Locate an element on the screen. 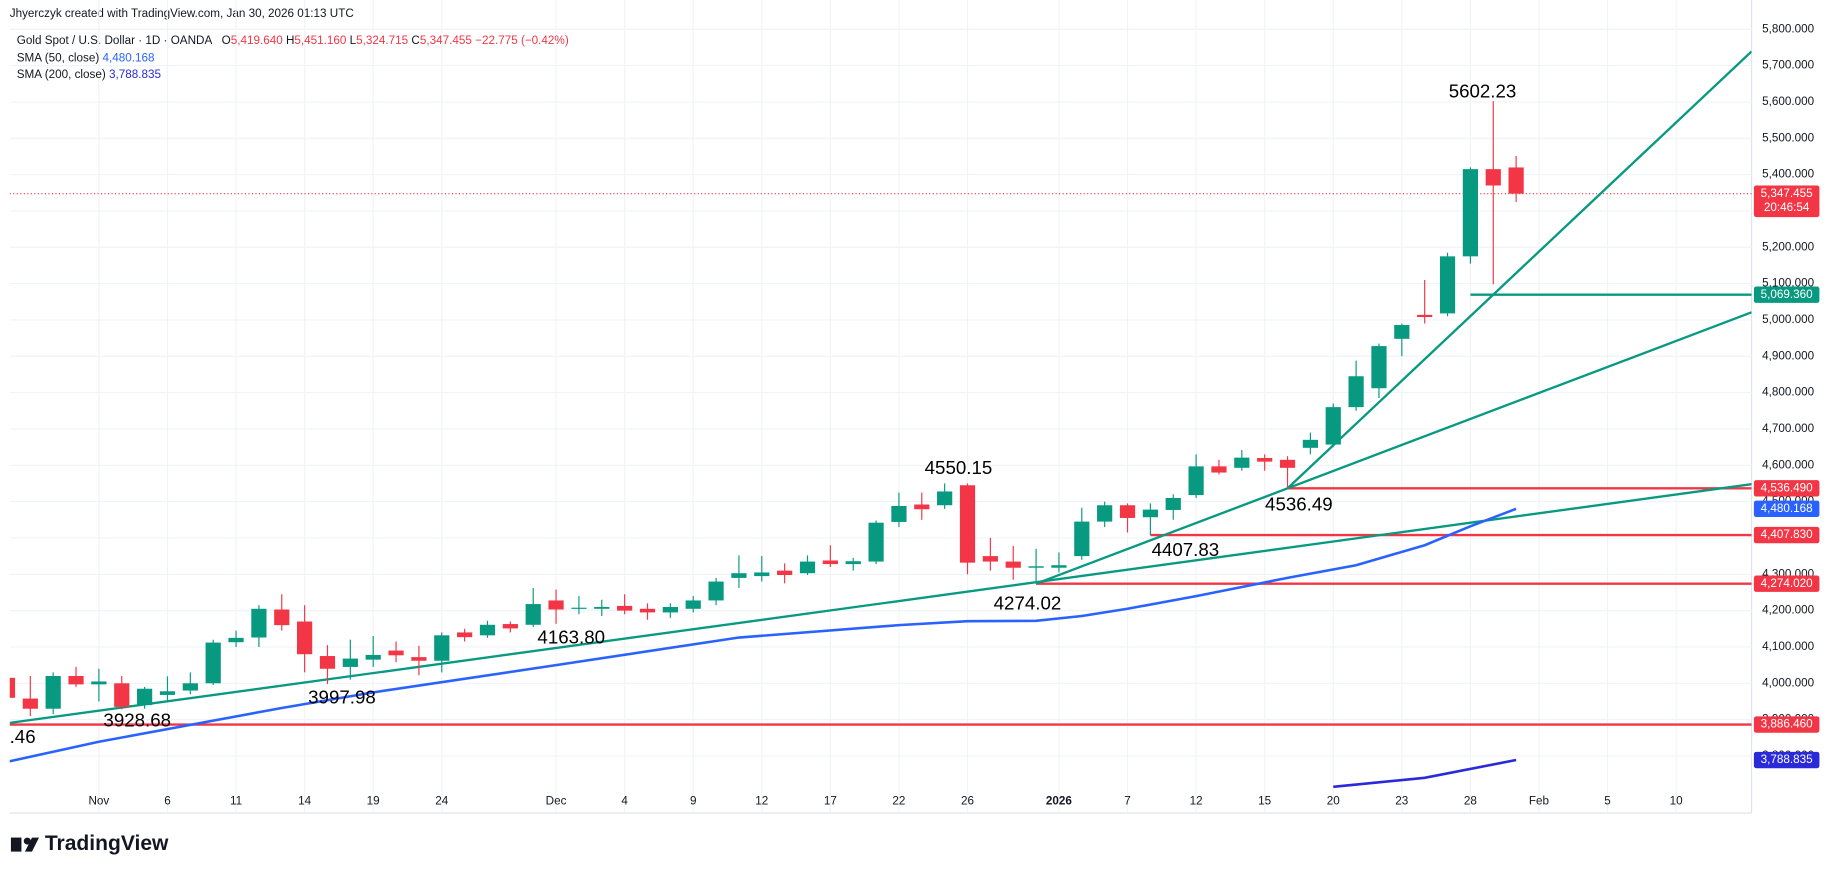 The height and width of the screenshot is (875, 1835). price-annotation: 4550.15 is located at coordinates (959, 467).